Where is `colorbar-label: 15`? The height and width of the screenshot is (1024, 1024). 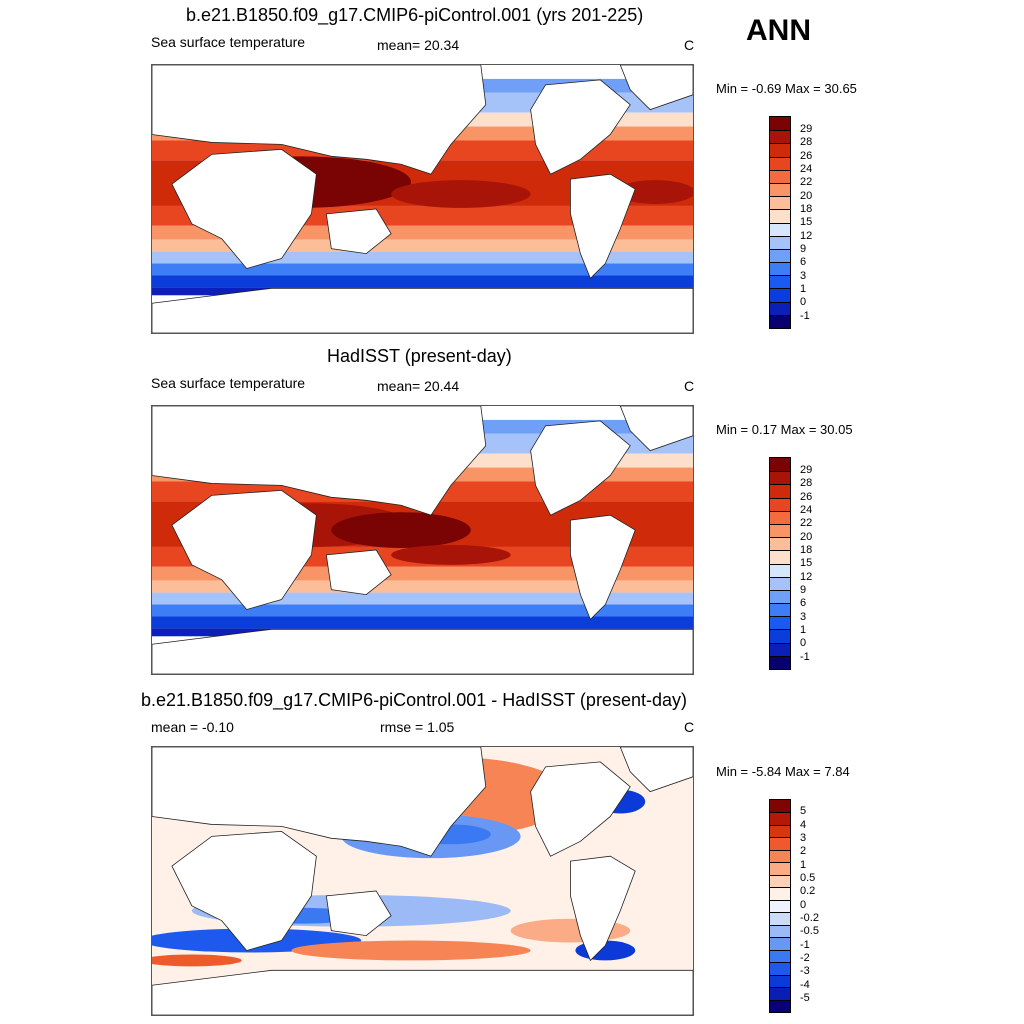 colorbar-label: 15 is located at coordinates (806, 563).